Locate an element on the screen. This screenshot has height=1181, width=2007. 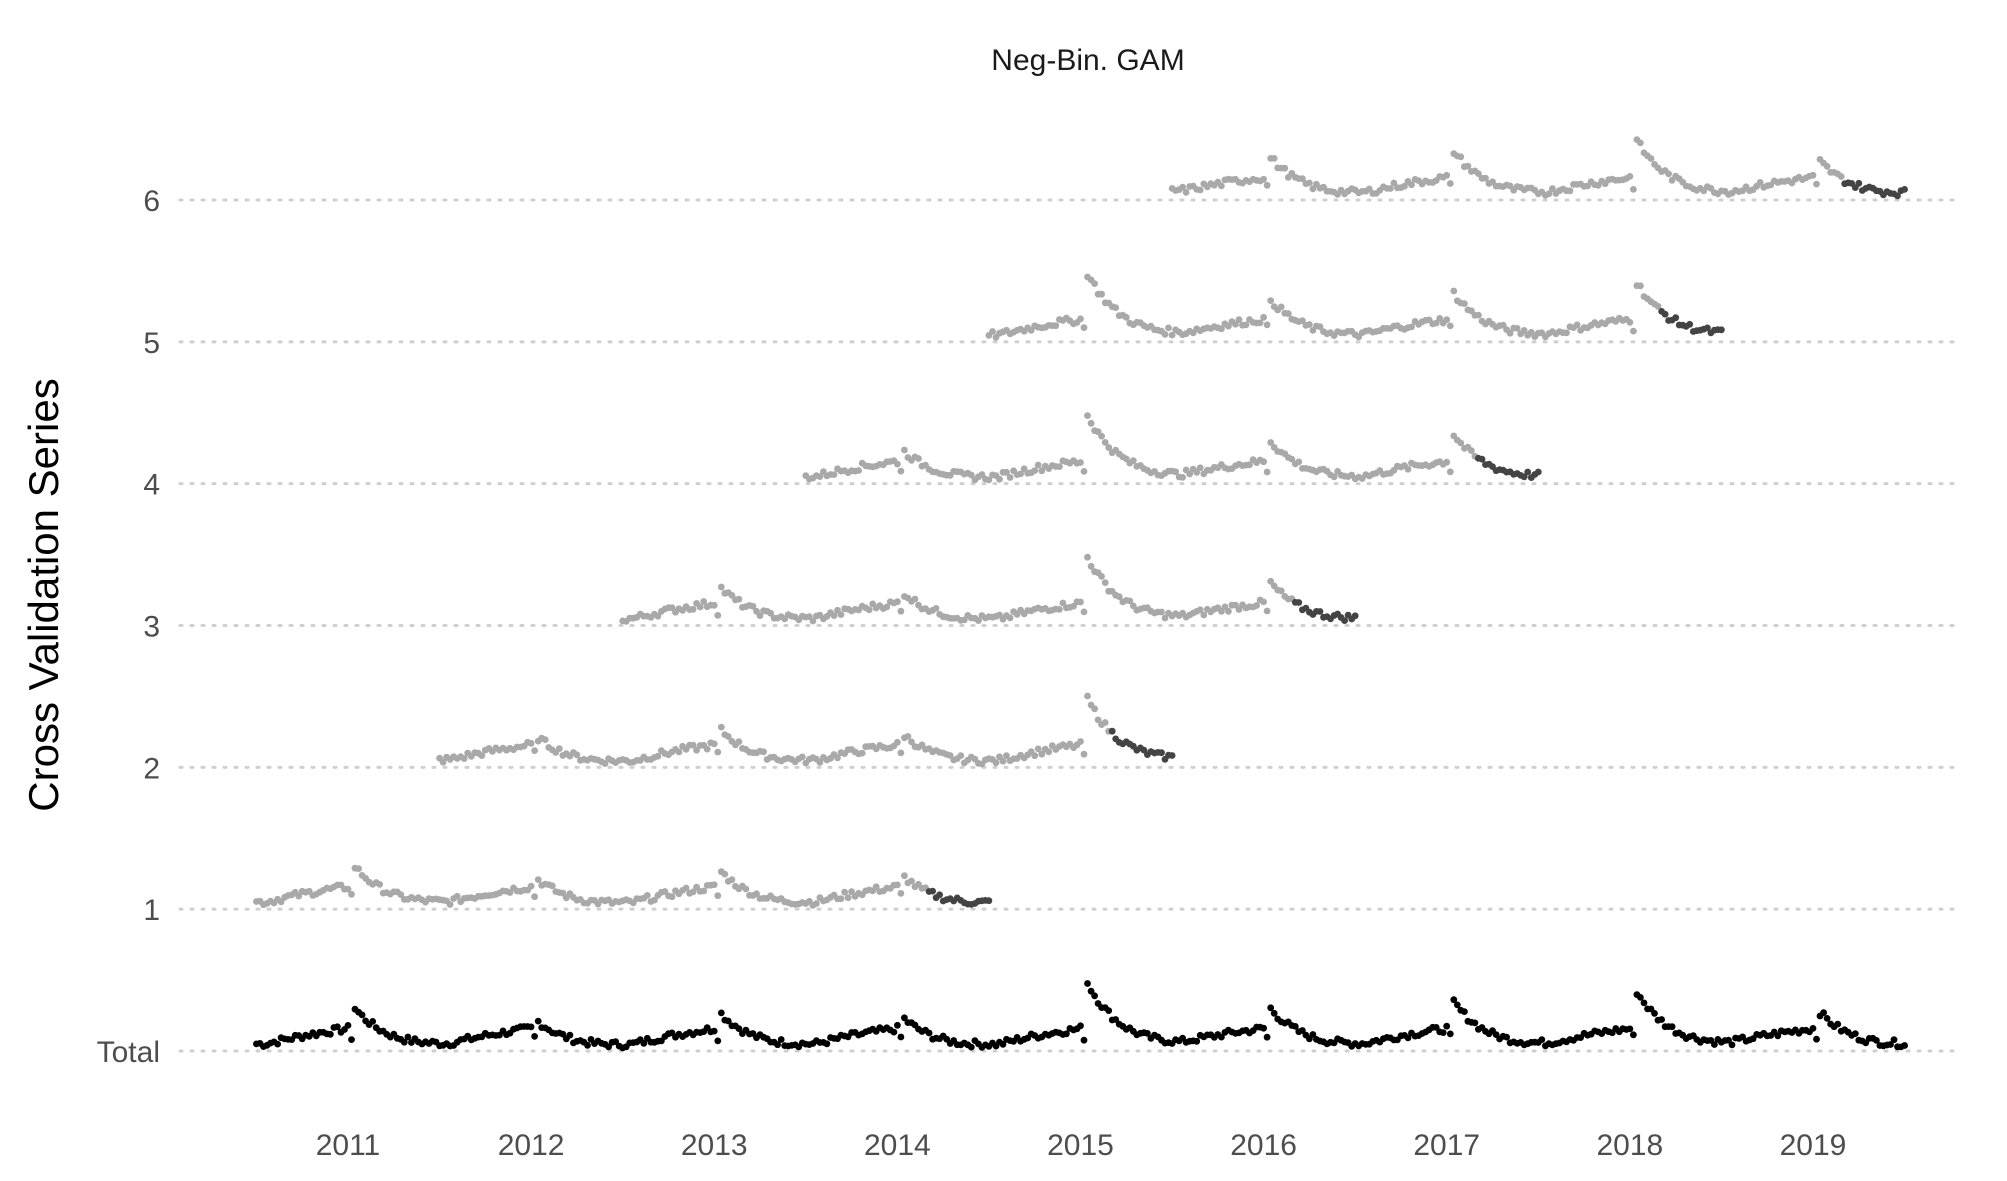
x-tick-label-2013: 2013 is located at coordinates (714, 1145).